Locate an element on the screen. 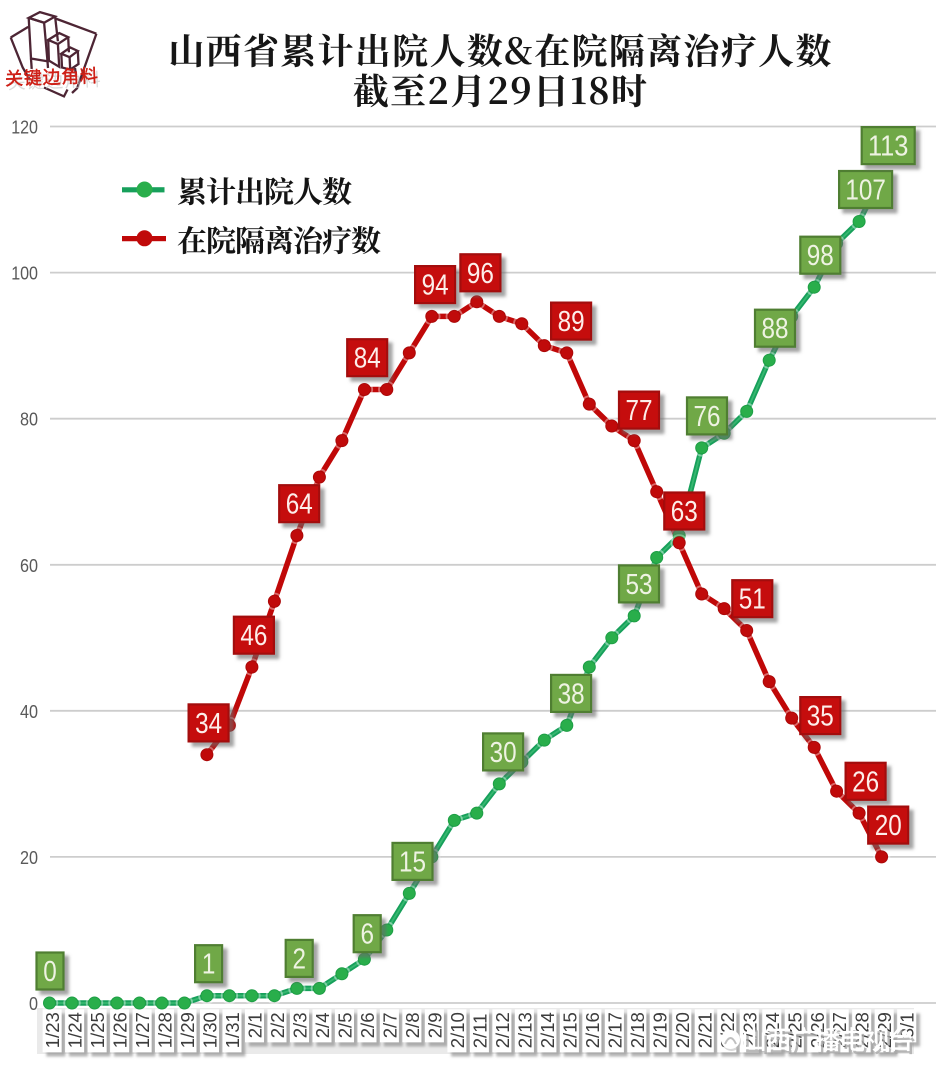 The image size is (944, 1080). svg-text: 2/2 is located at coordinates (277, 1025).